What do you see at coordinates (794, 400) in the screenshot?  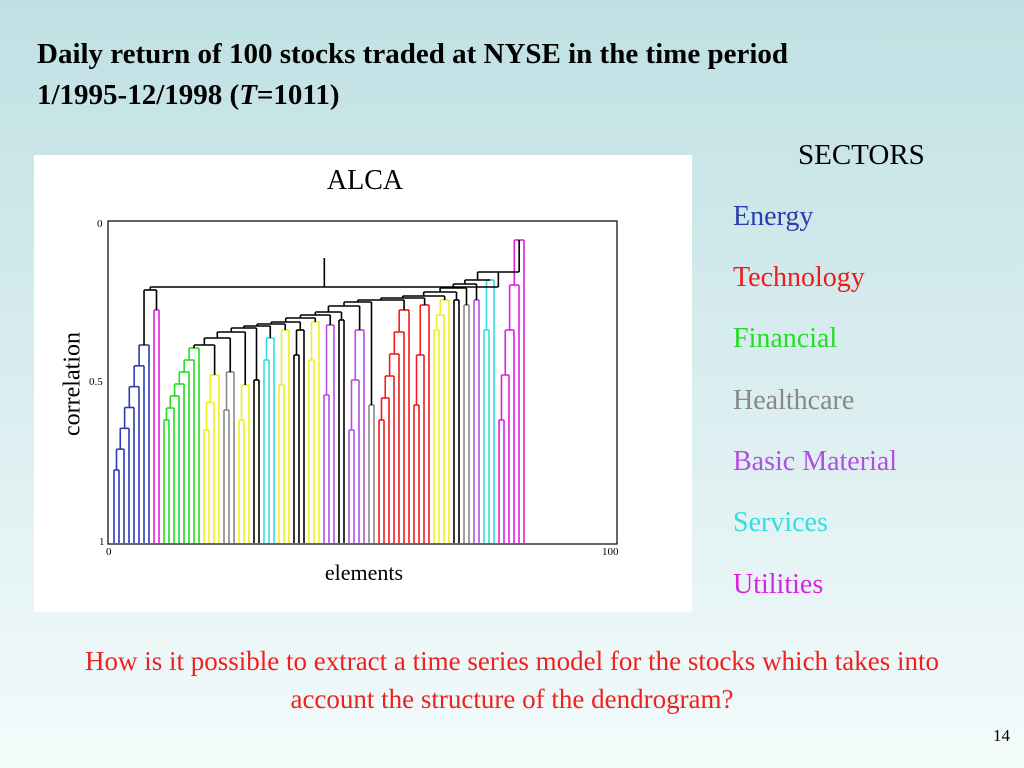 I see `legend-item-healthcare: Healthcare` at bounding box center [794, 400].